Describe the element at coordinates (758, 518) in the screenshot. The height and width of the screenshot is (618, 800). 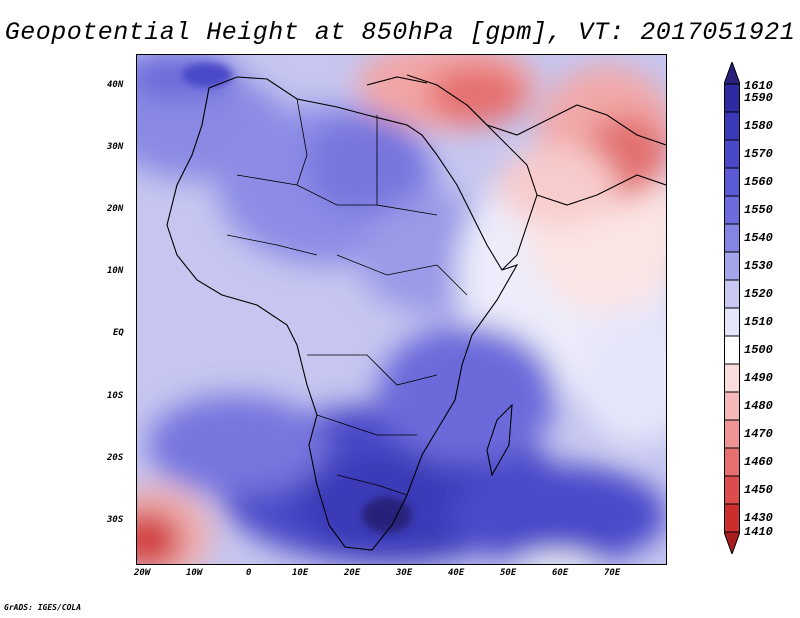
I see `colorbar-label: 1430` at that location.